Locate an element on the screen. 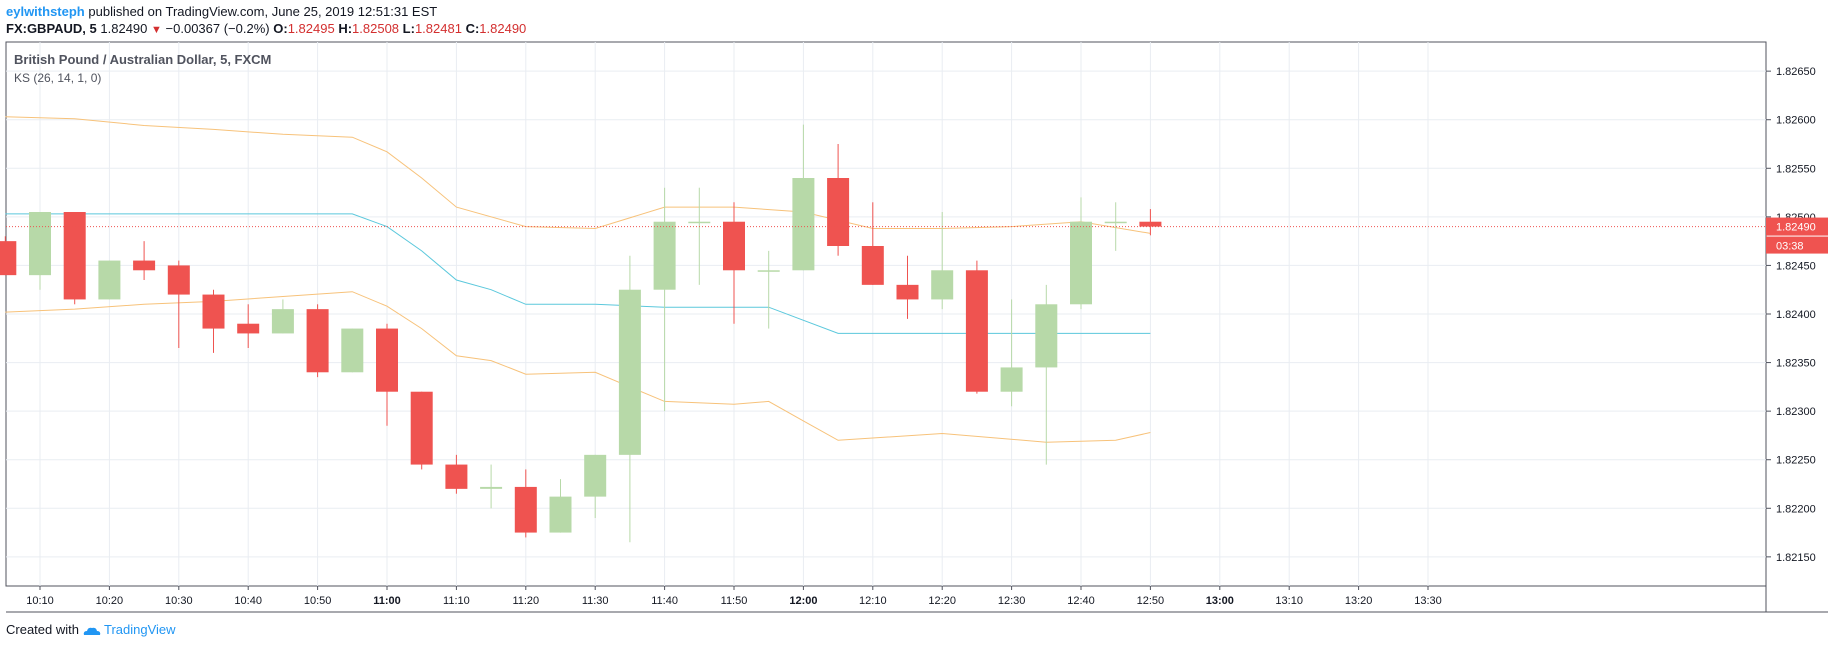  open-value: 1.82495 is located at coordinates (311, 28).